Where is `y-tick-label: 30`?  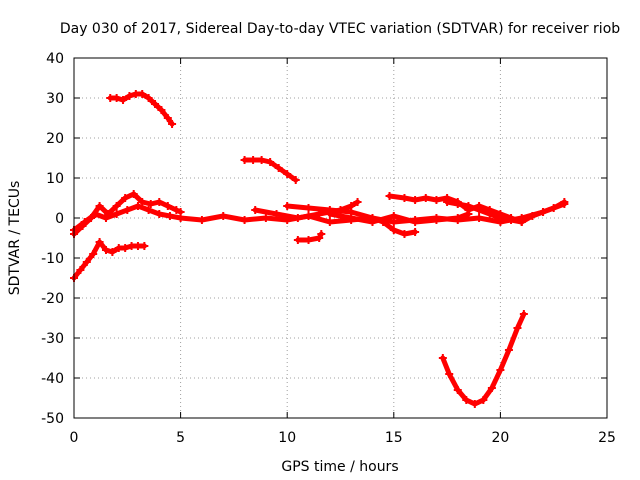 y-tick-label: 30 is located at coordinates (55, 99).